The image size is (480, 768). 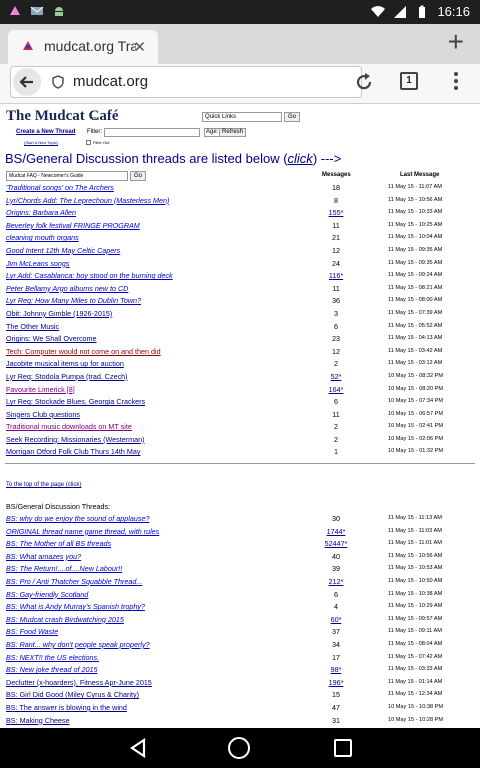 What do you see at coordinates (415, 237) in the screenshot?
I see `last-message-date: 11 May 15 - 10:04 AM` at bounding box center [415, 237].